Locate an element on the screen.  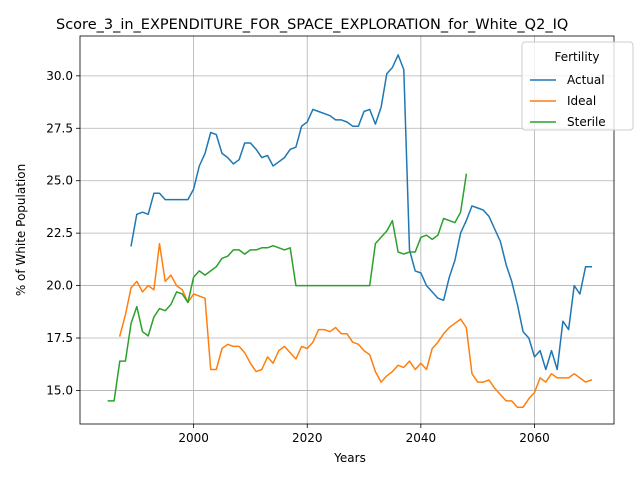
legend-entries: Actual Ideal Sterile is located at coordinates (568, 101).